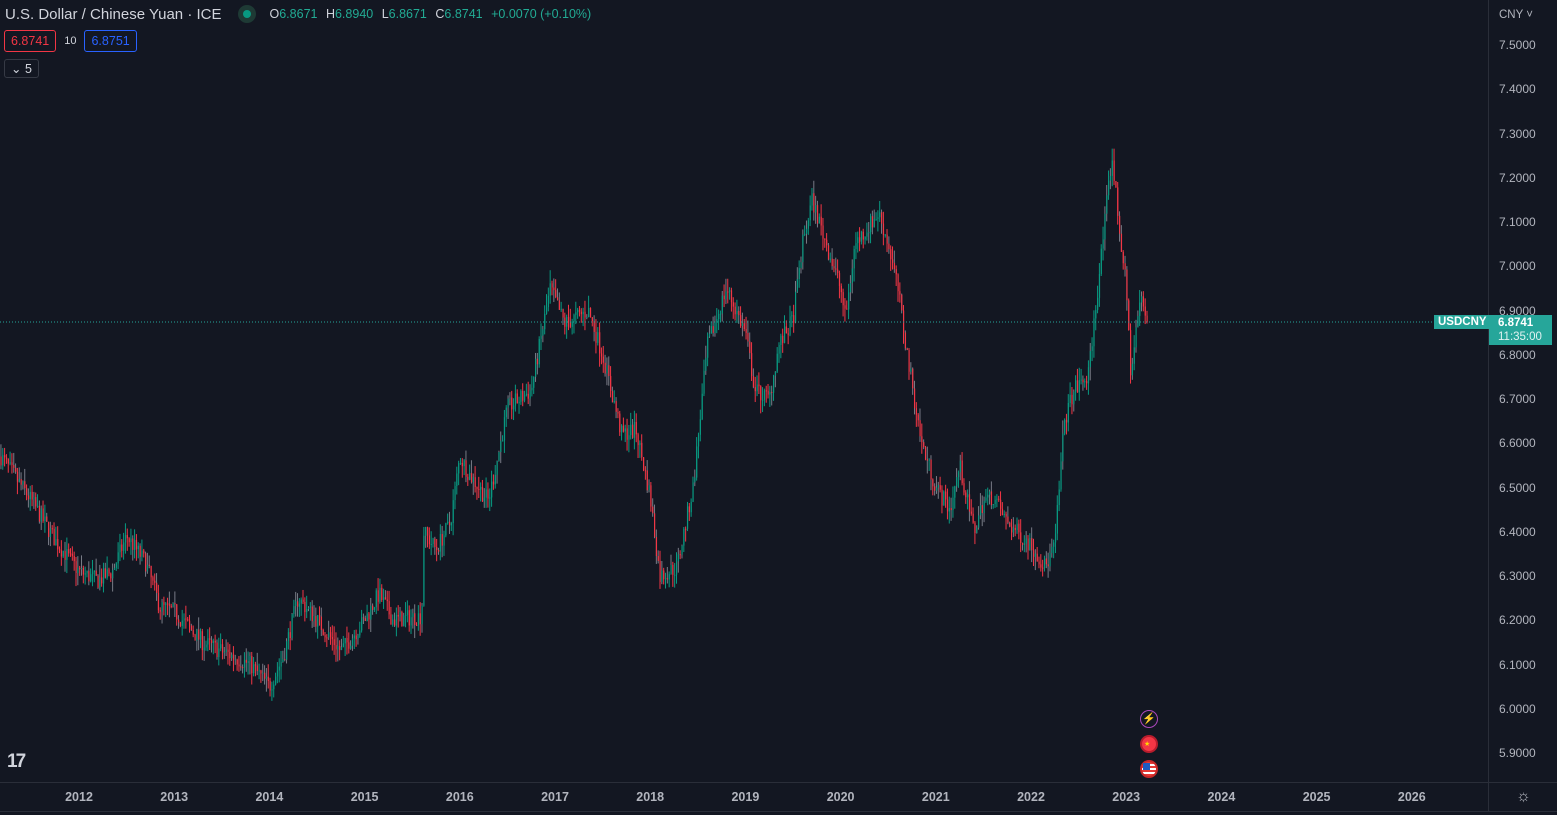 The width and height of the screenshot is (1557, 815). What do you see at coordinates (110, 41) in the screenshot?
I see `buy-button: 6.8751` at bounding box center [110, 41].